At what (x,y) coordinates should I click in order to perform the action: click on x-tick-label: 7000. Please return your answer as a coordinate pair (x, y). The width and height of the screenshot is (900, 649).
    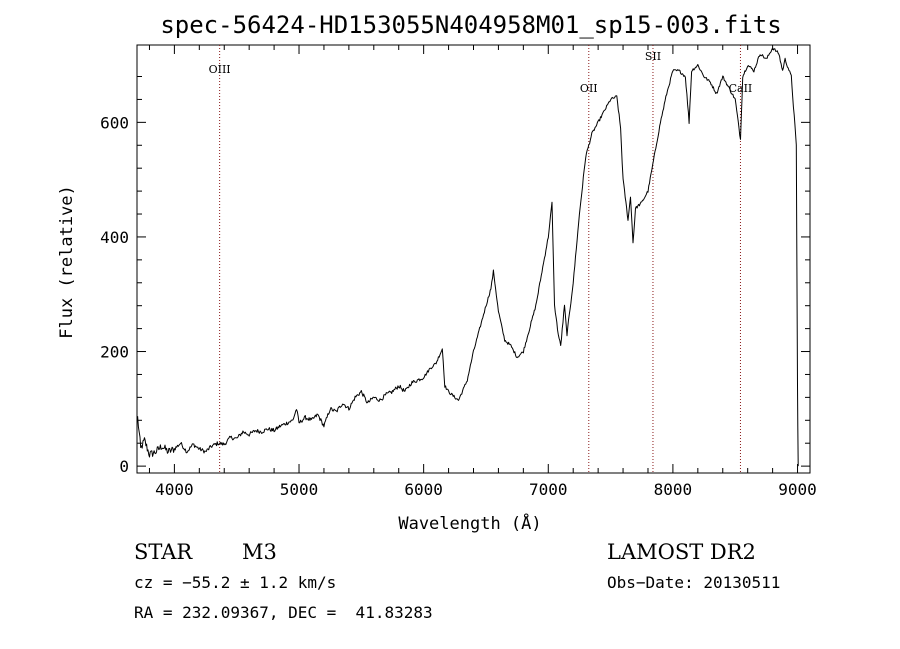
    Looking at the image, I should click on (548, 489).